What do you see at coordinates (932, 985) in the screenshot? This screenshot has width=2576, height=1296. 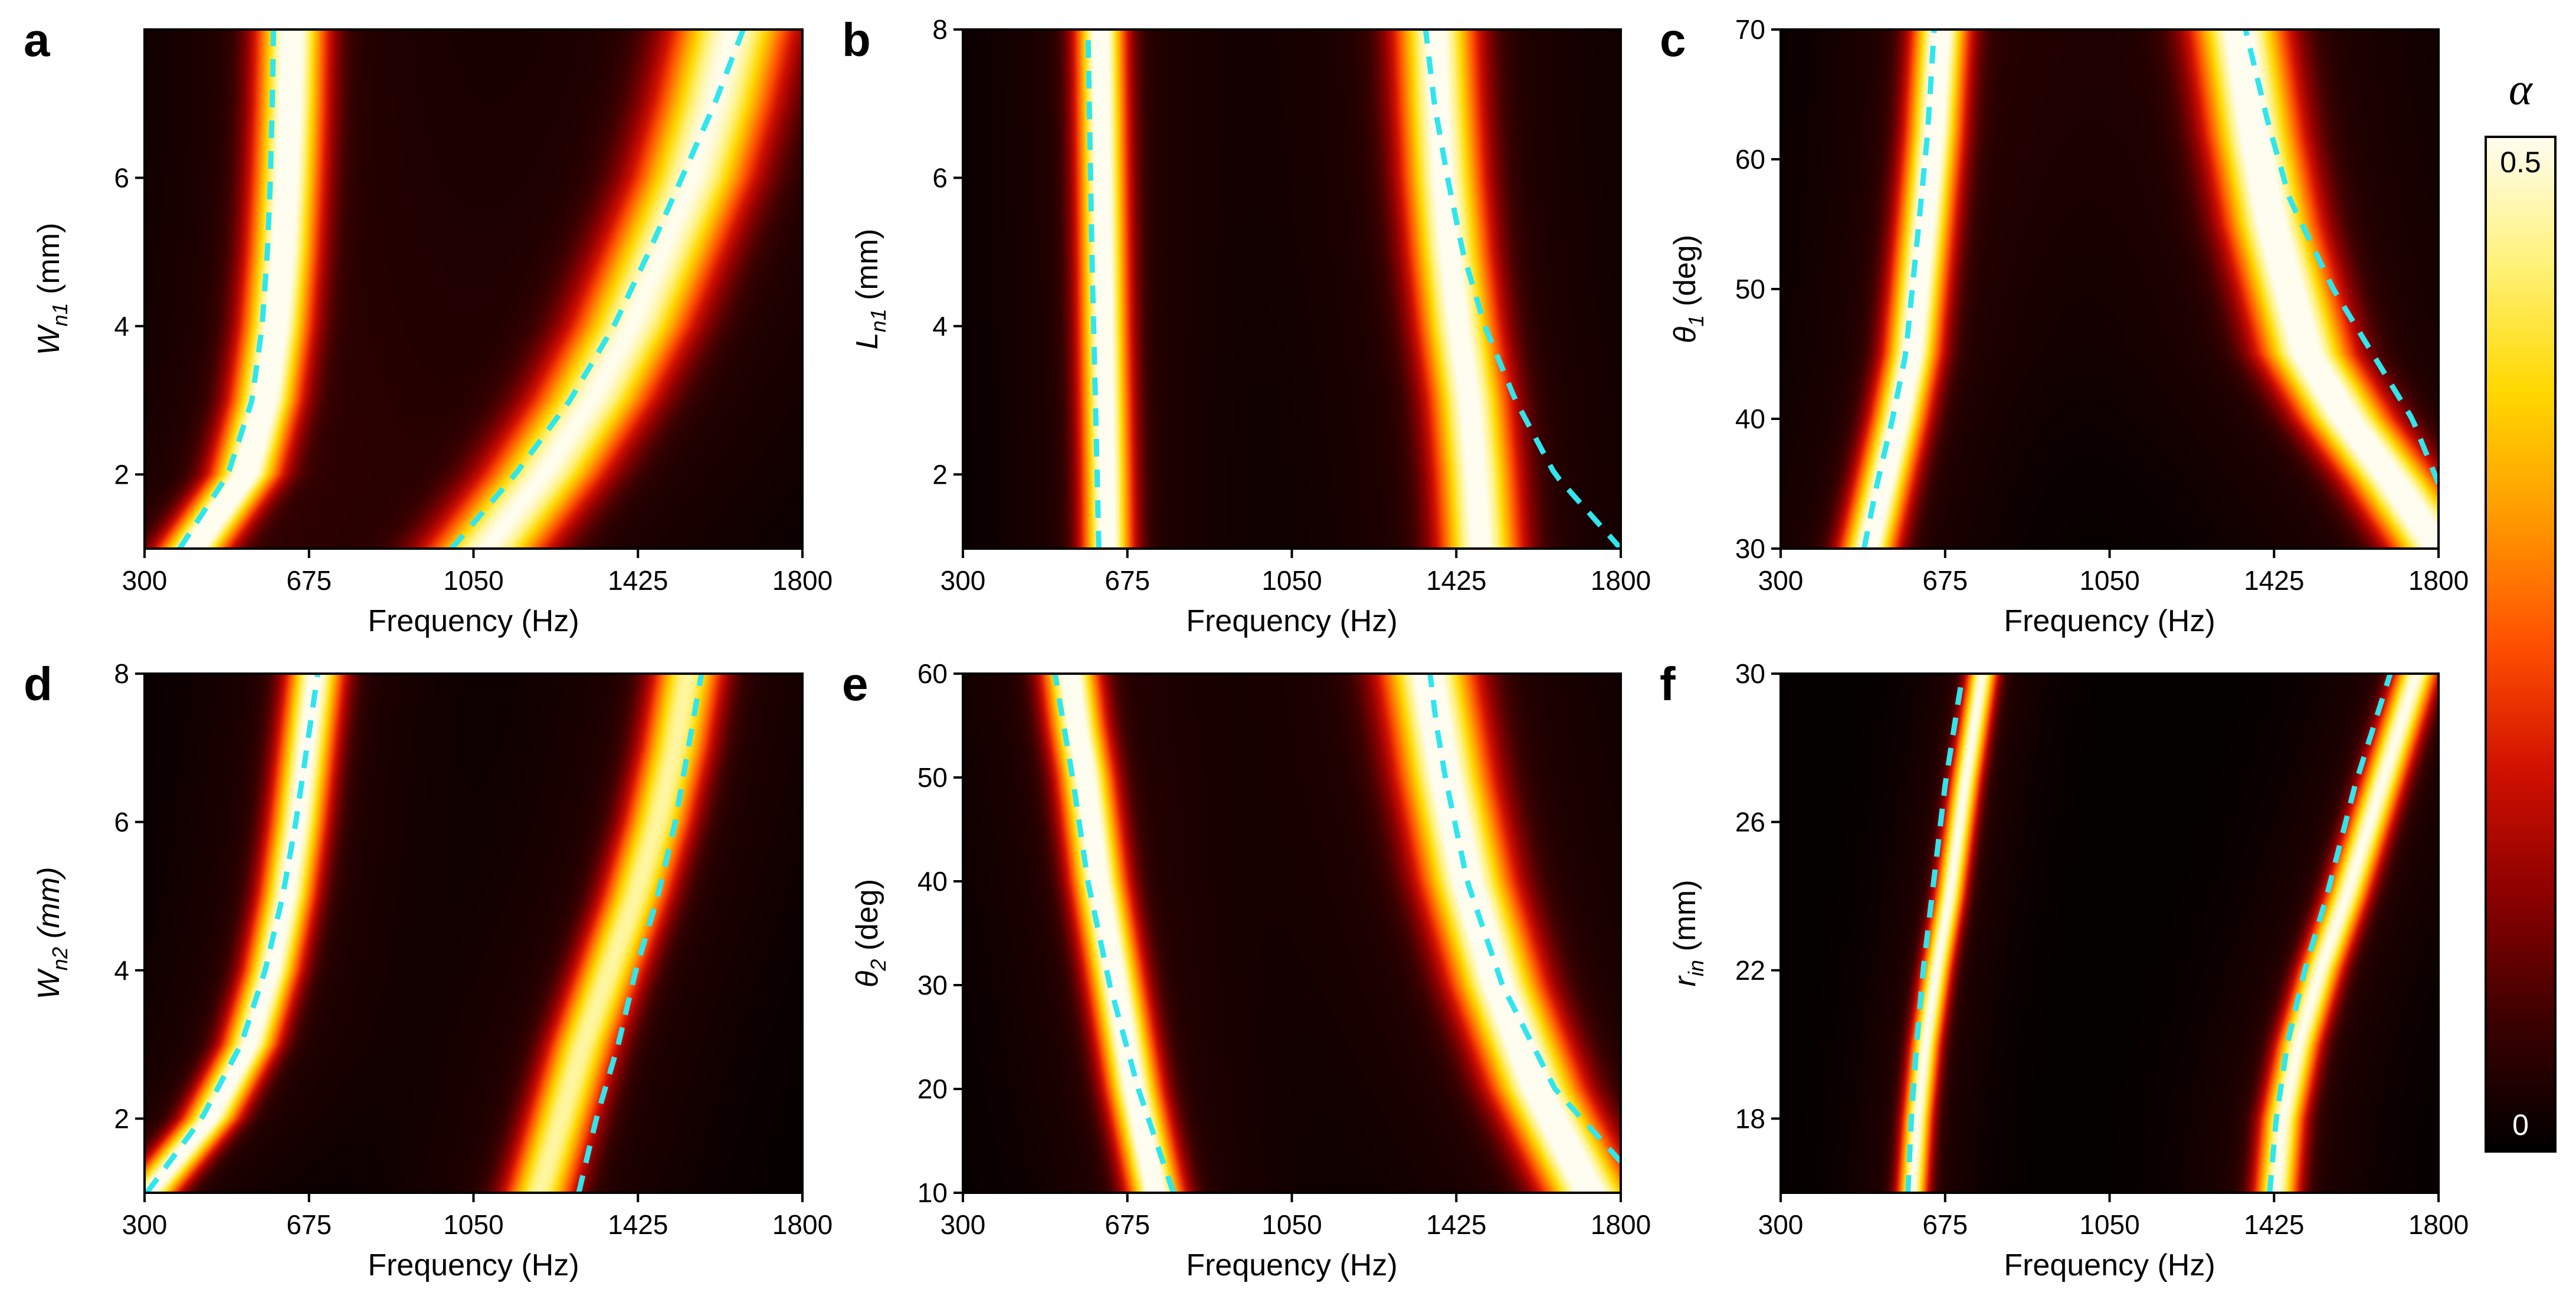 I see `y-tick-label-e-2: 30` at bounding box center [932, 985].